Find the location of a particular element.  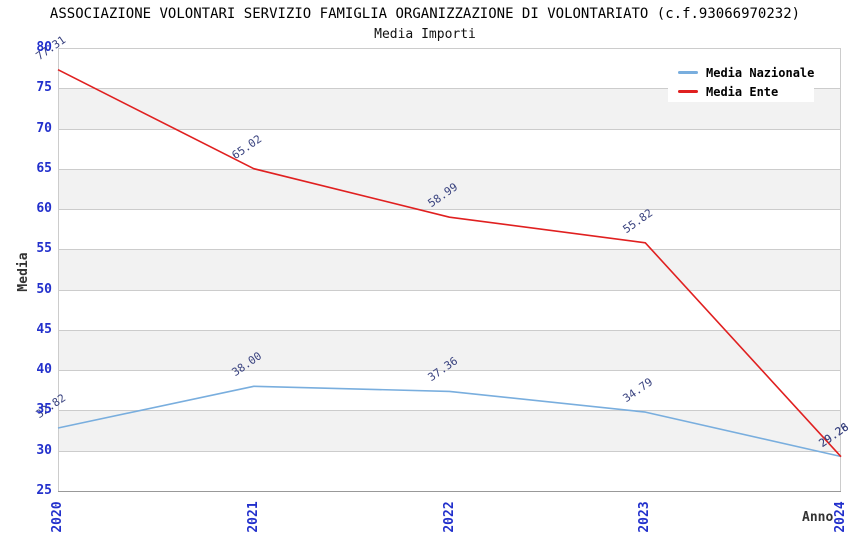

y-tick-label: 45 is located at coordinates (44, 329).